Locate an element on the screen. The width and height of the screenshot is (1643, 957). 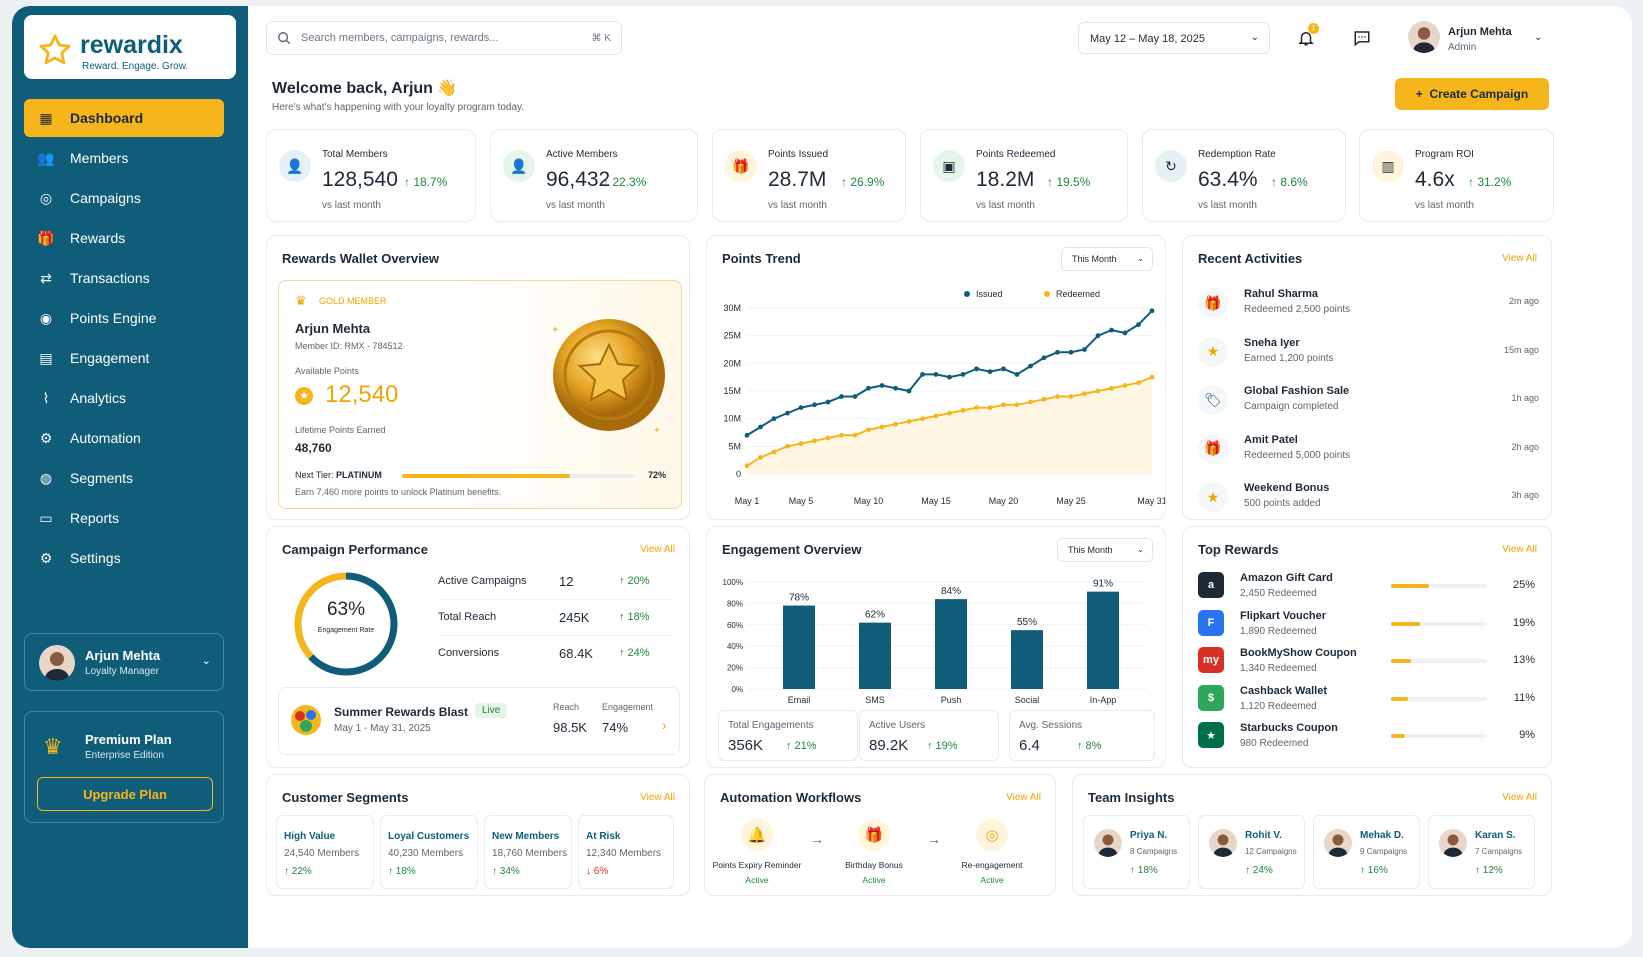
kpi-value: 4.6x is located at coordinates (1435, 179).